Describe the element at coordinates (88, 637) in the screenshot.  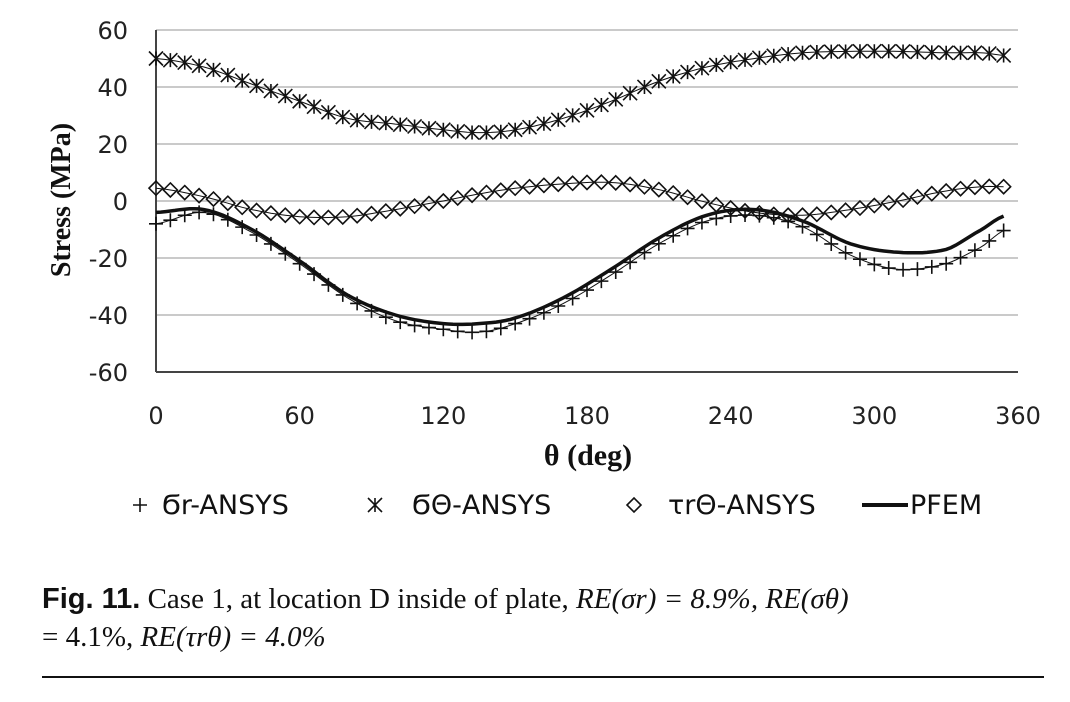
I see `caption-re-sigma-theta-value: = 4.1%,` at that location.